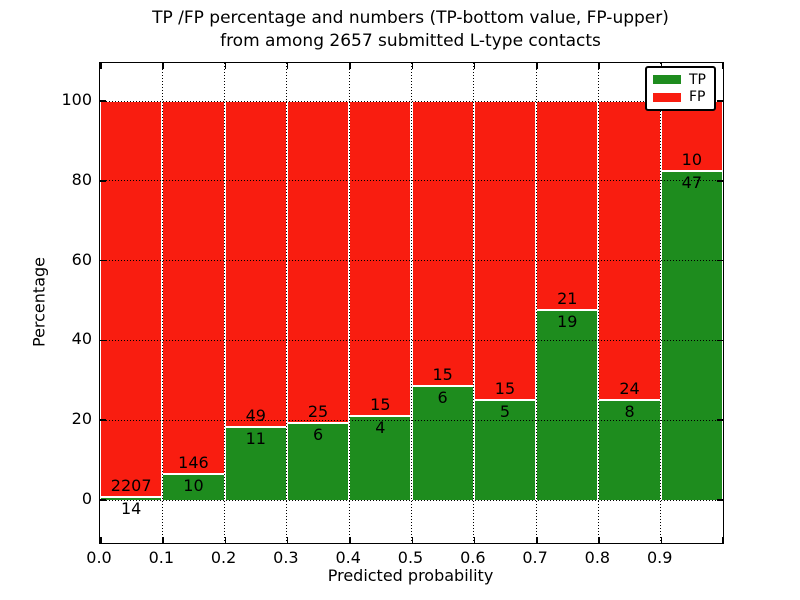  What do you see at coordinates (692, 159) in the screenshot?
I see `bar-fp-count-label: 10` at bounding box center [692, 159].